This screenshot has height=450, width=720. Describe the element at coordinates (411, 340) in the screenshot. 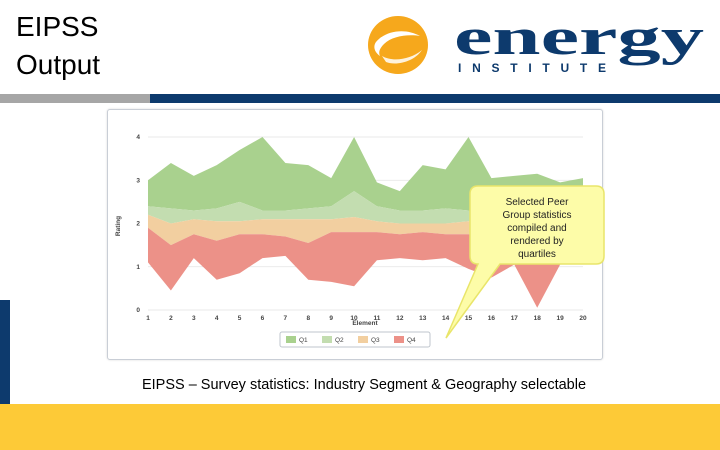

I see `legend-label-q4: Q4` at that location.